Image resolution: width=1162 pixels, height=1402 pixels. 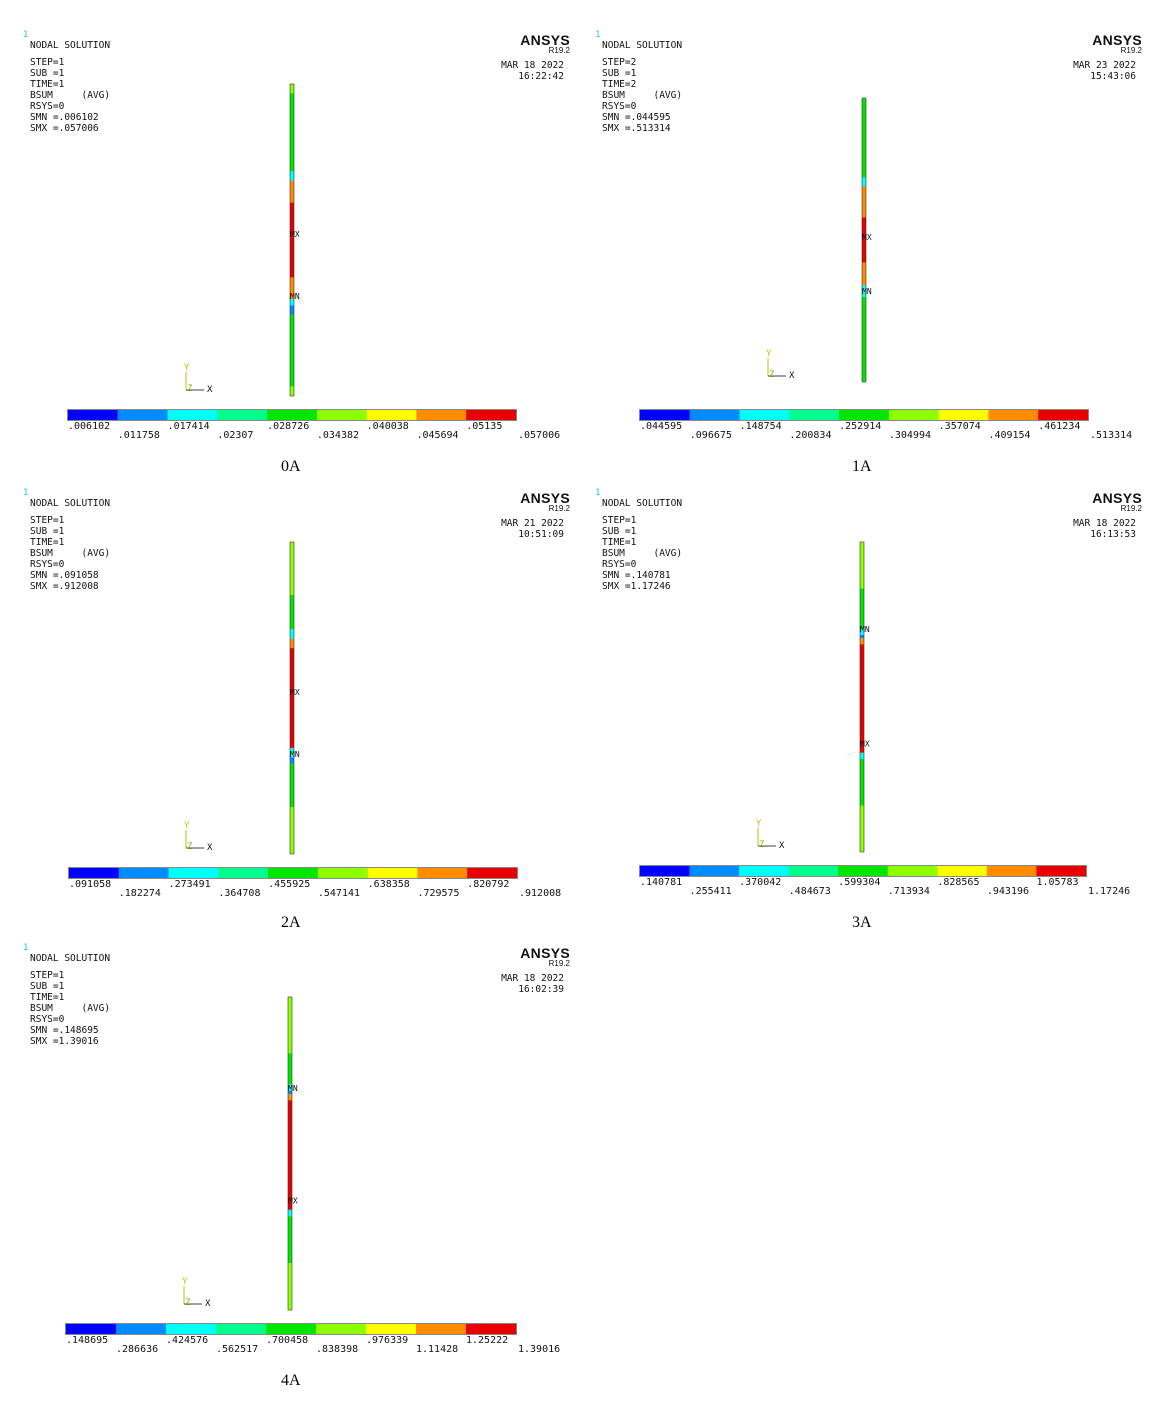 I want to click on legend-tick-label: .461234, so click(x=1059, y=426).